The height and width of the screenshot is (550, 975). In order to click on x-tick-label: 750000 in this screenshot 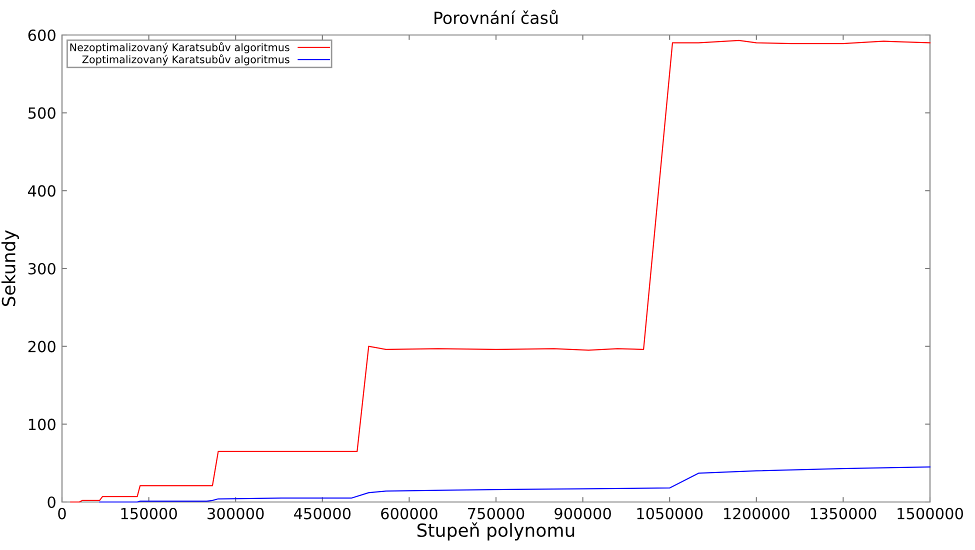, I will do `click(496, 514)`.